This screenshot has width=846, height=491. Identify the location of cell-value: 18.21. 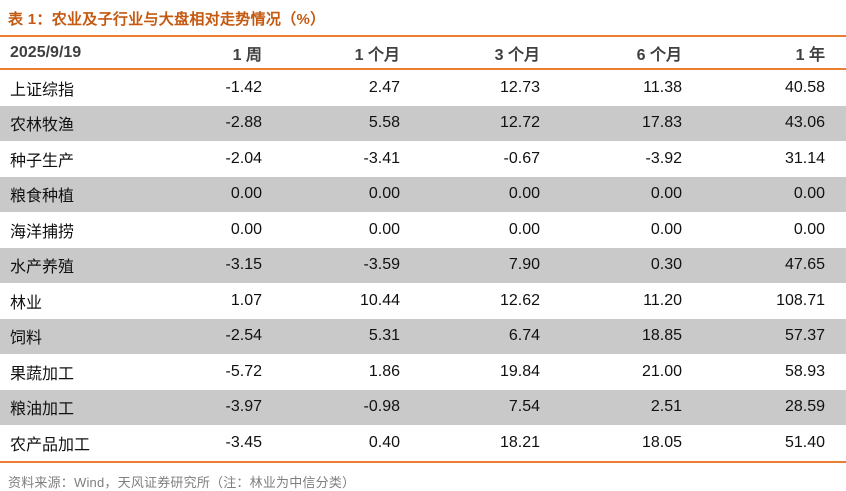
(519, 442).